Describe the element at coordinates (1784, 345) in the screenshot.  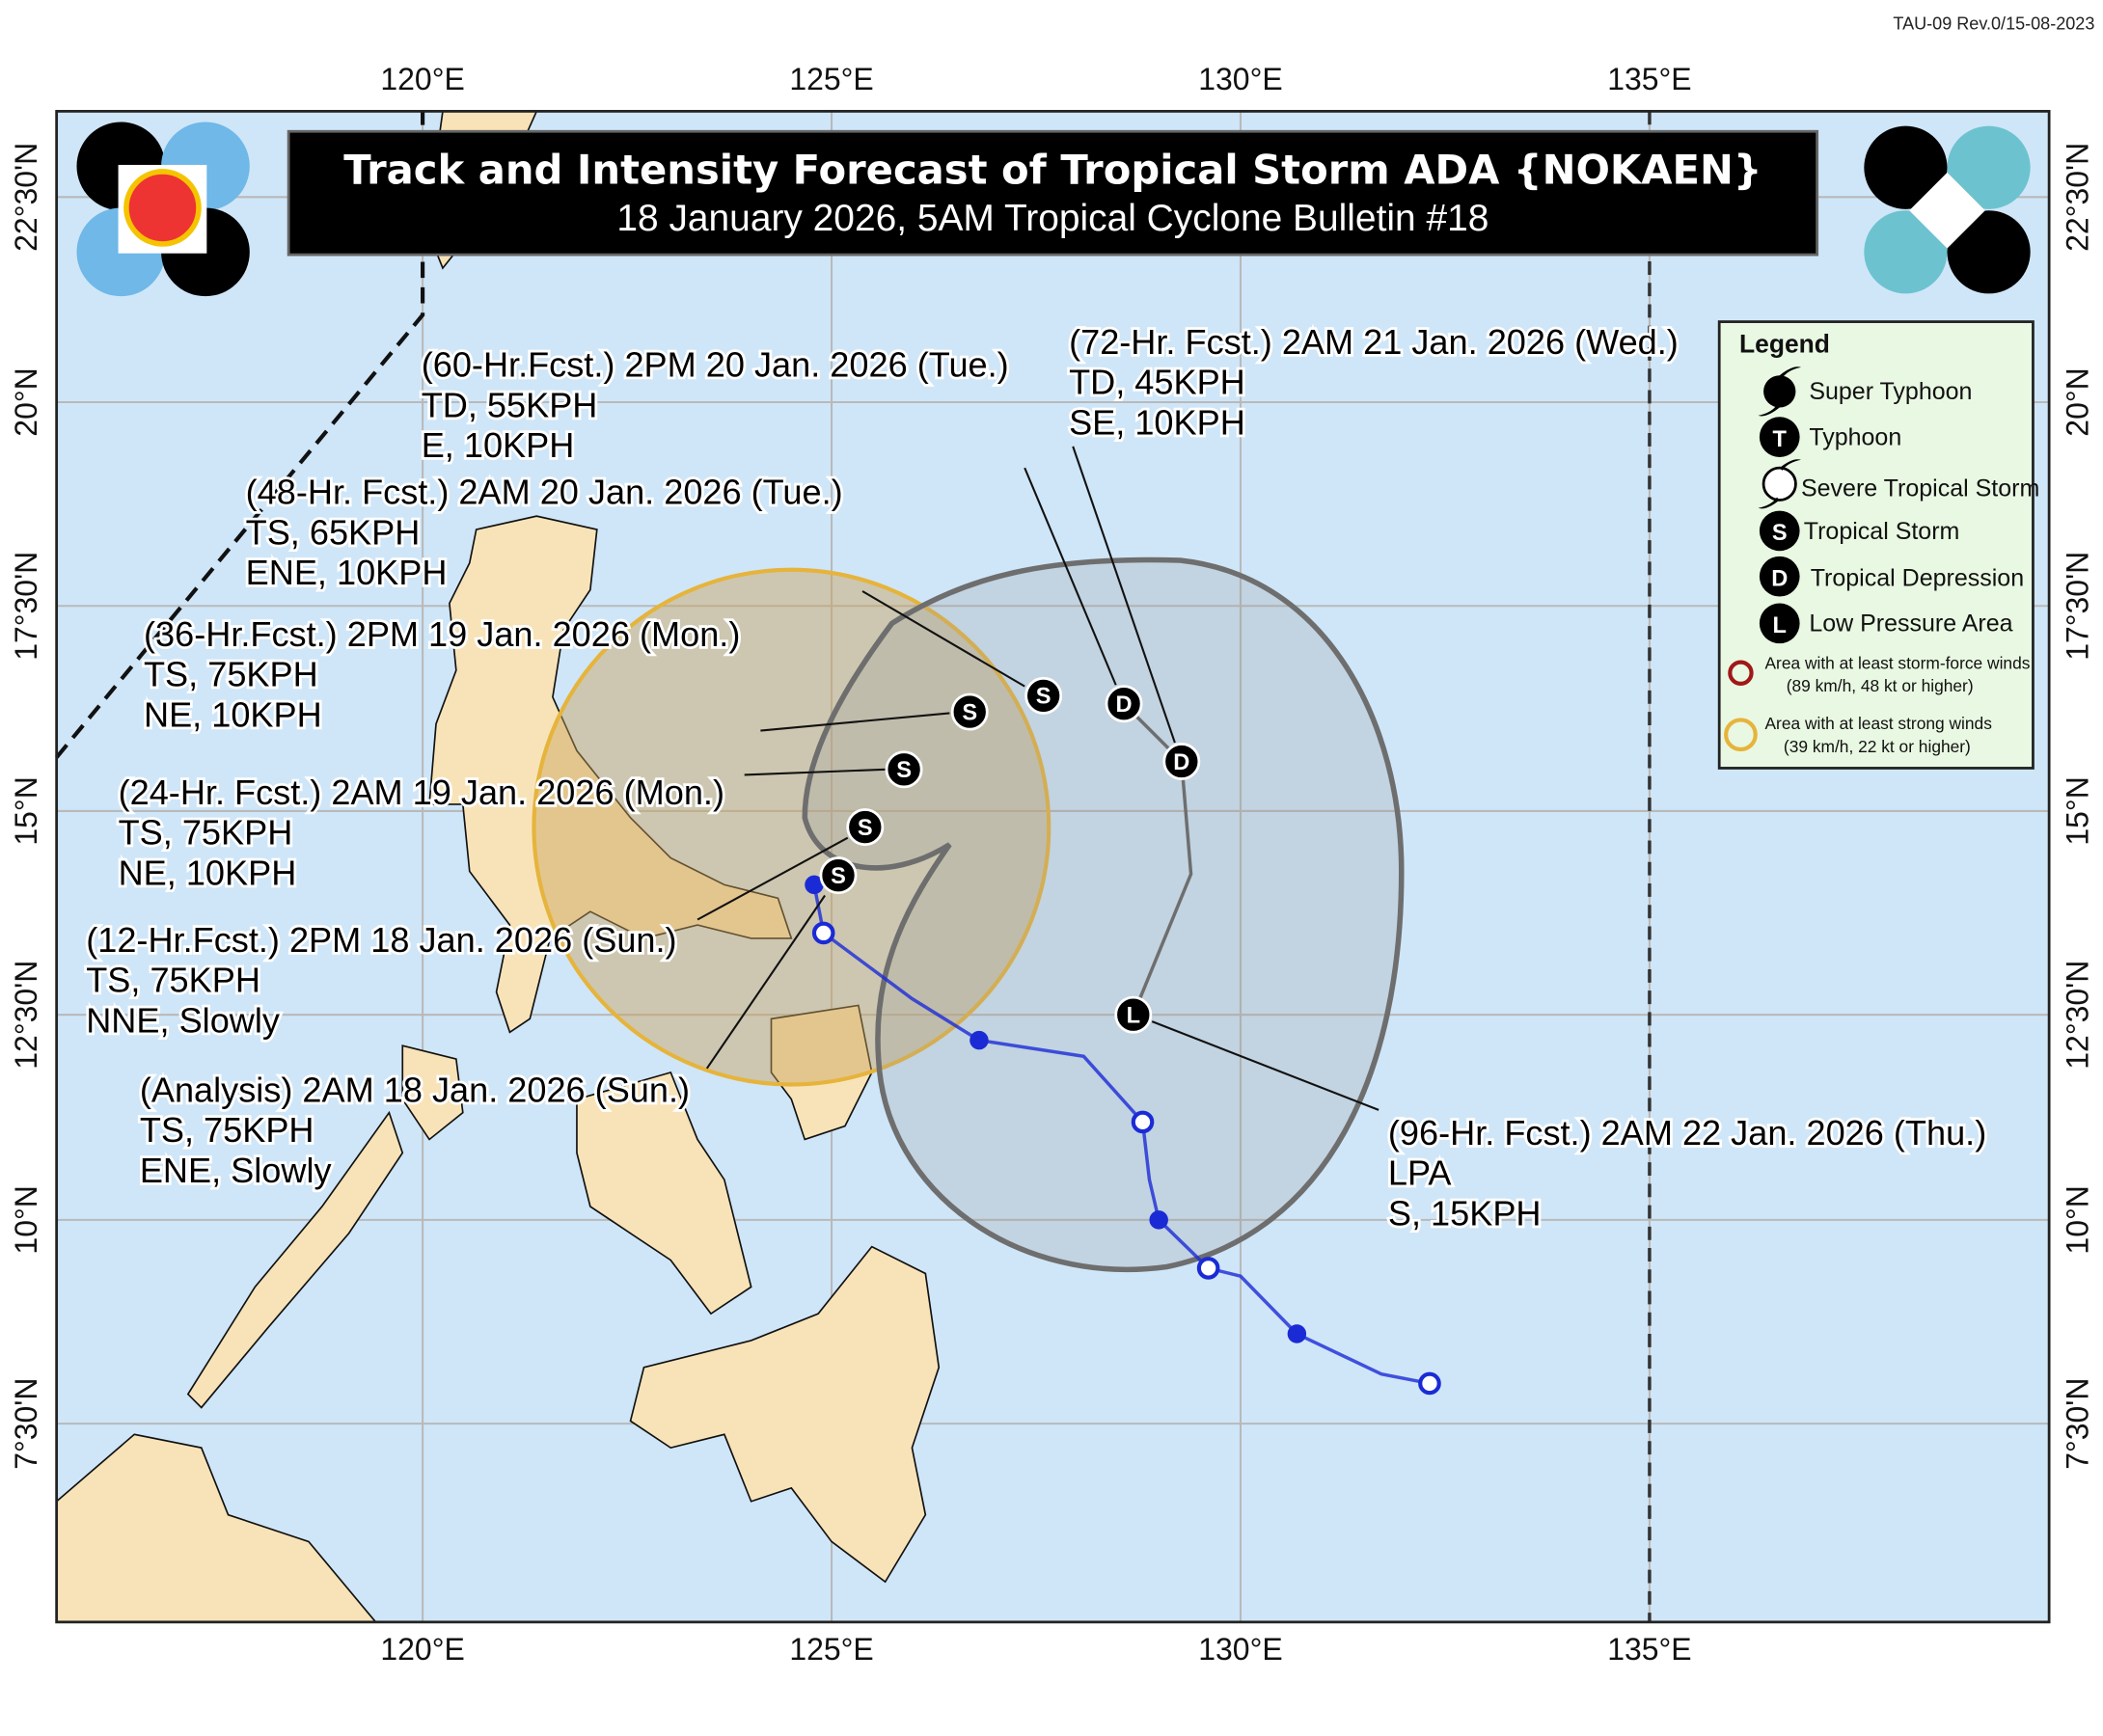
I see `svg-text: Legend` at that location.